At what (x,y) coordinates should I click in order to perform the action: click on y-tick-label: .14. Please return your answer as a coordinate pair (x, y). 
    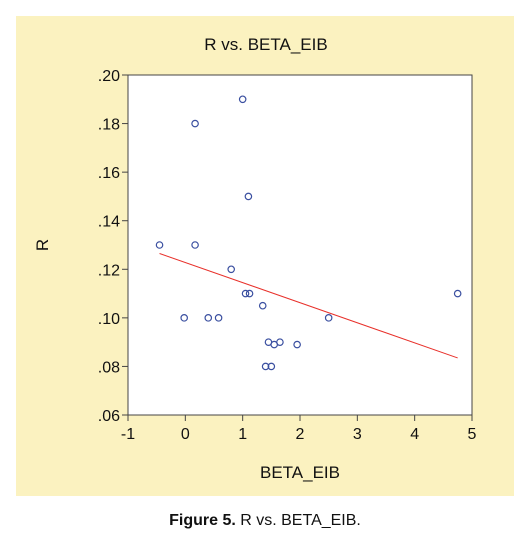
    Looking at the image, I should click on (109, 222).